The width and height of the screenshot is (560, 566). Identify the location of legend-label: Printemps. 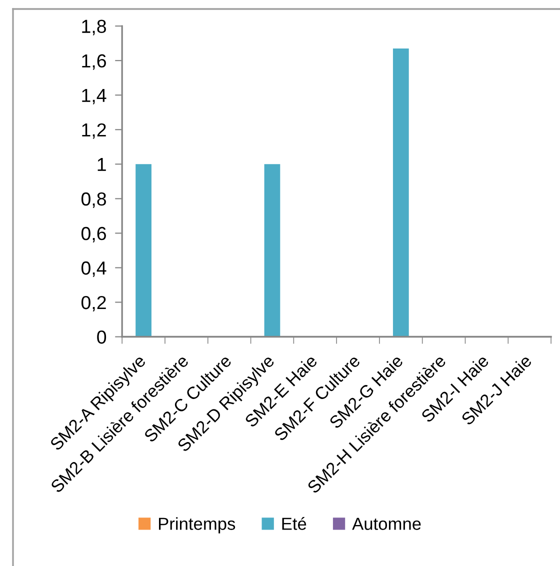
(197, 525).